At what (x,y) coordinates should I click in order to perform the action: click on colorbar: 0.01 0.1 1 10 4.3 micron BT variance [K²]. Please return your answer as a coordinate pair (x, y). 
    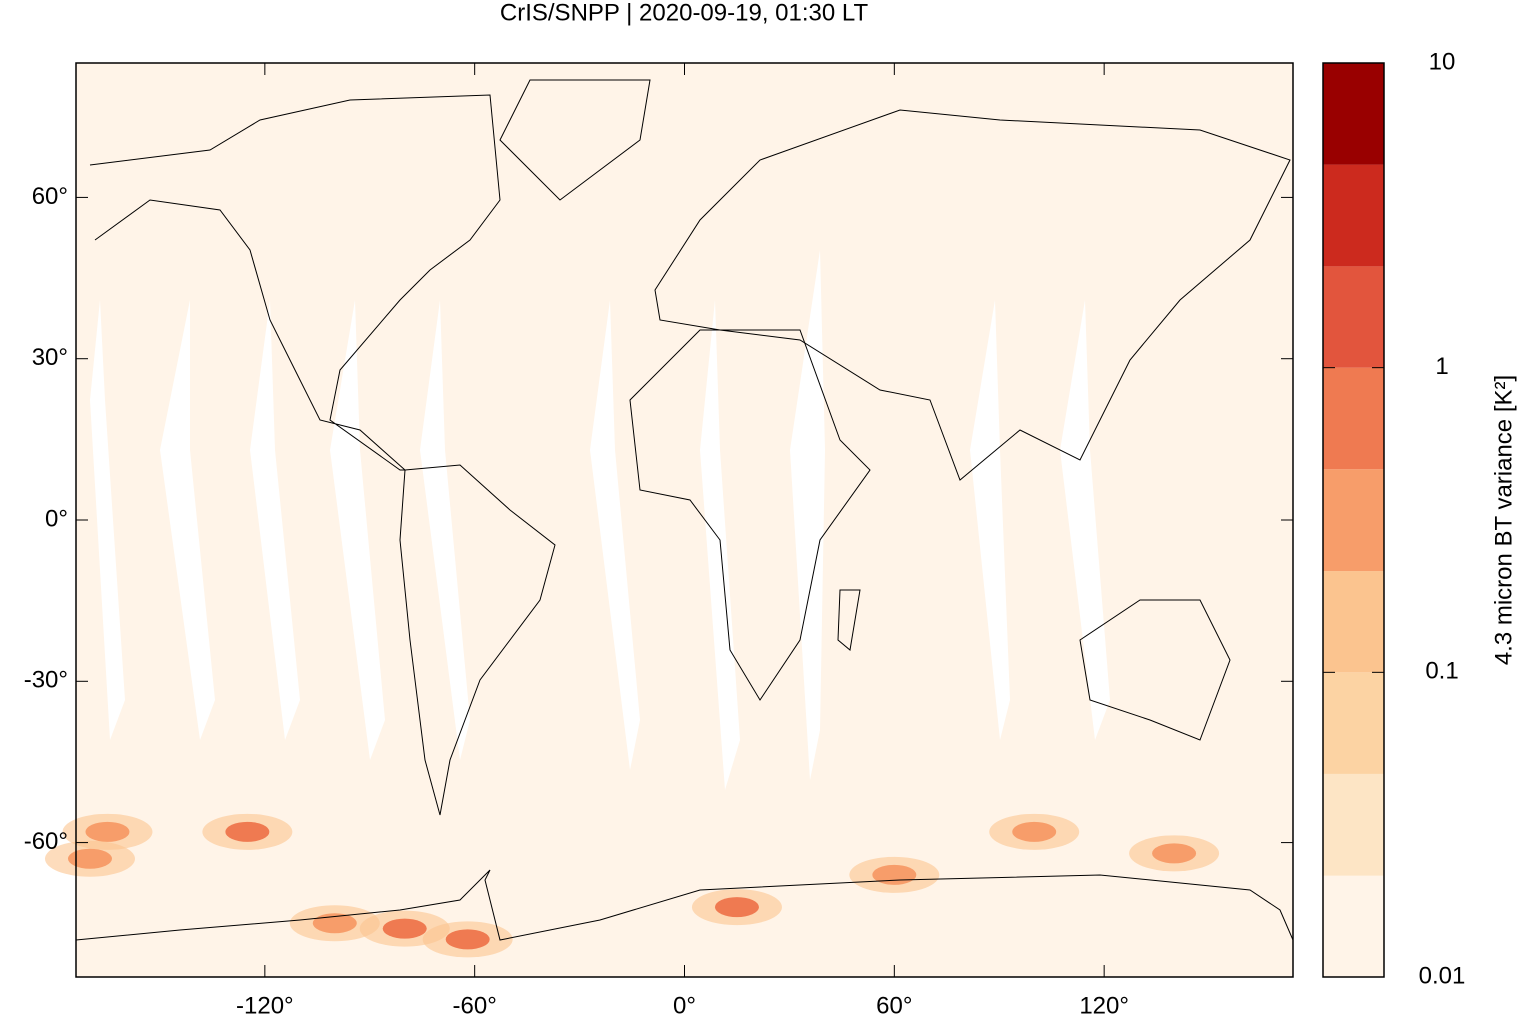
    Looking at the image, I should click on (1419, 518).